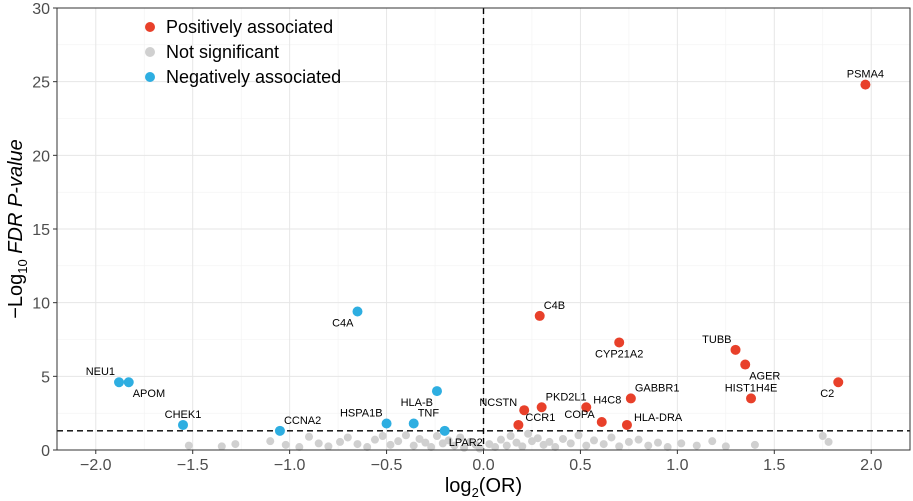 Image resolution: width=913 pixels, height=501 pixels. Describe the element at coordinates (466, 443) in the screenshot. I see `gene-label-lpar2: LPAR2` at that location.